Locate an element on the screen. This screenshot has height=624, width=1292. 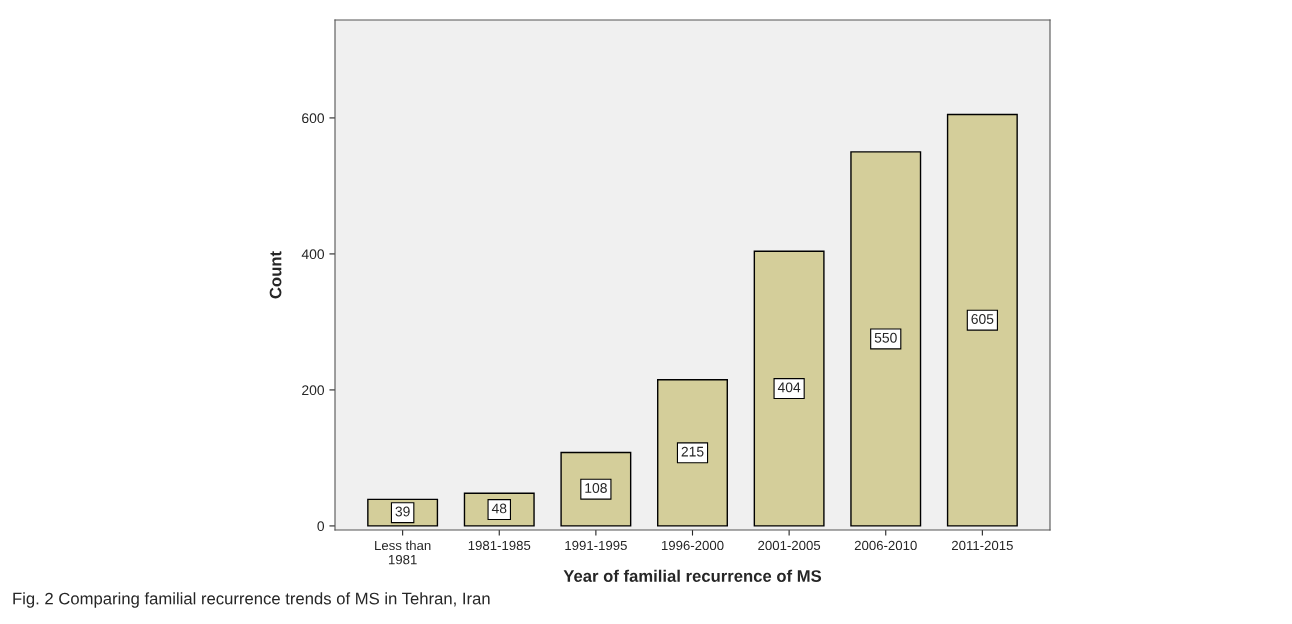
x-tick-label: 1996-2000 is located at coordinates (692, 545).